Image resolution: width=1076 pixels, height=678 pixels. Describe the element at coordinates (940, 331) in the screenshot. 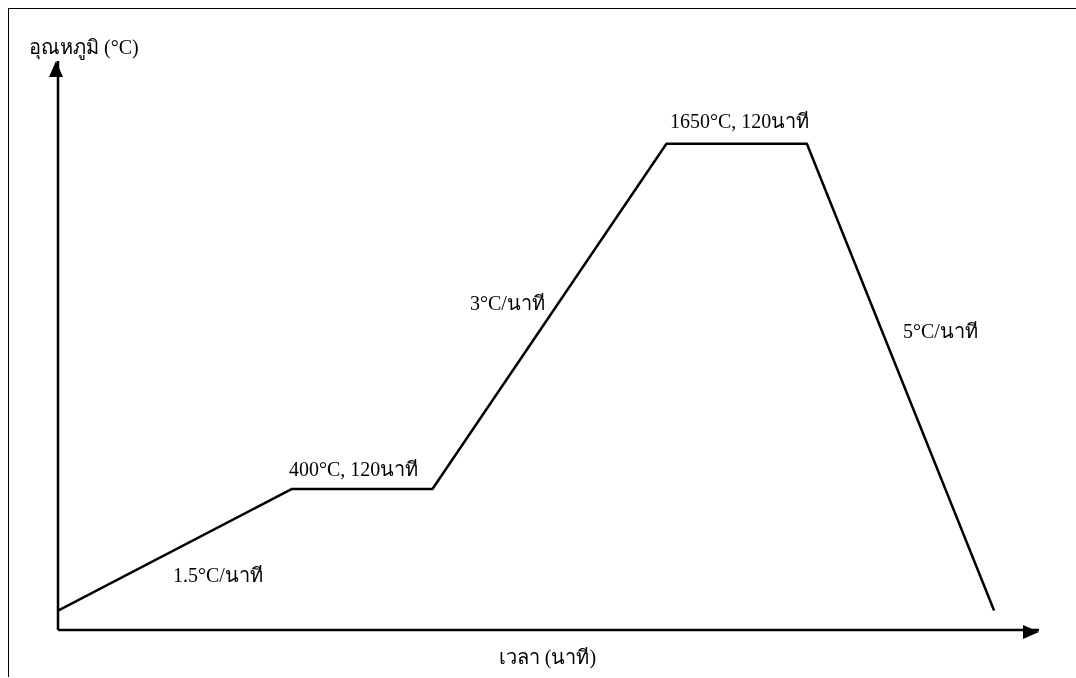

I see `annotation: 5°C/นาที` at that location.